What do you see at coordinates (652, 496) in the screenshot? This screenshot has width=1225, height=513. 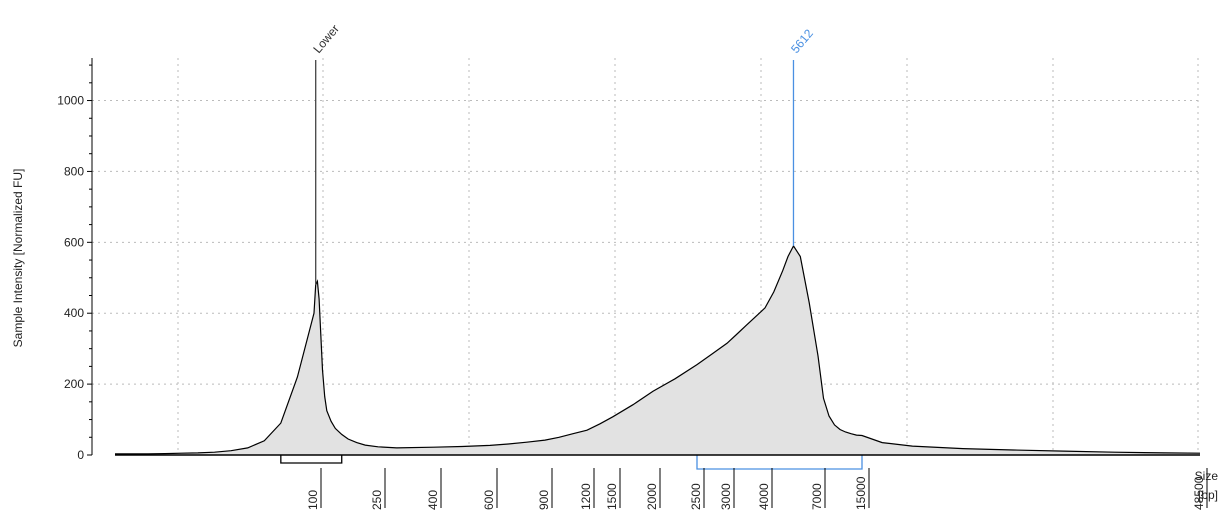 I see `x-tick-label: 2000` at bounding box center [652, 496].